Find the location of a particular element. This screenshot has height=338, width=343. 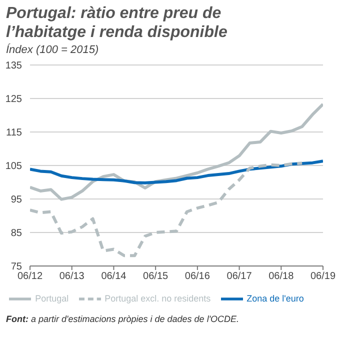

x-tick-label: 06/18 is located at coordinates (281, 276).